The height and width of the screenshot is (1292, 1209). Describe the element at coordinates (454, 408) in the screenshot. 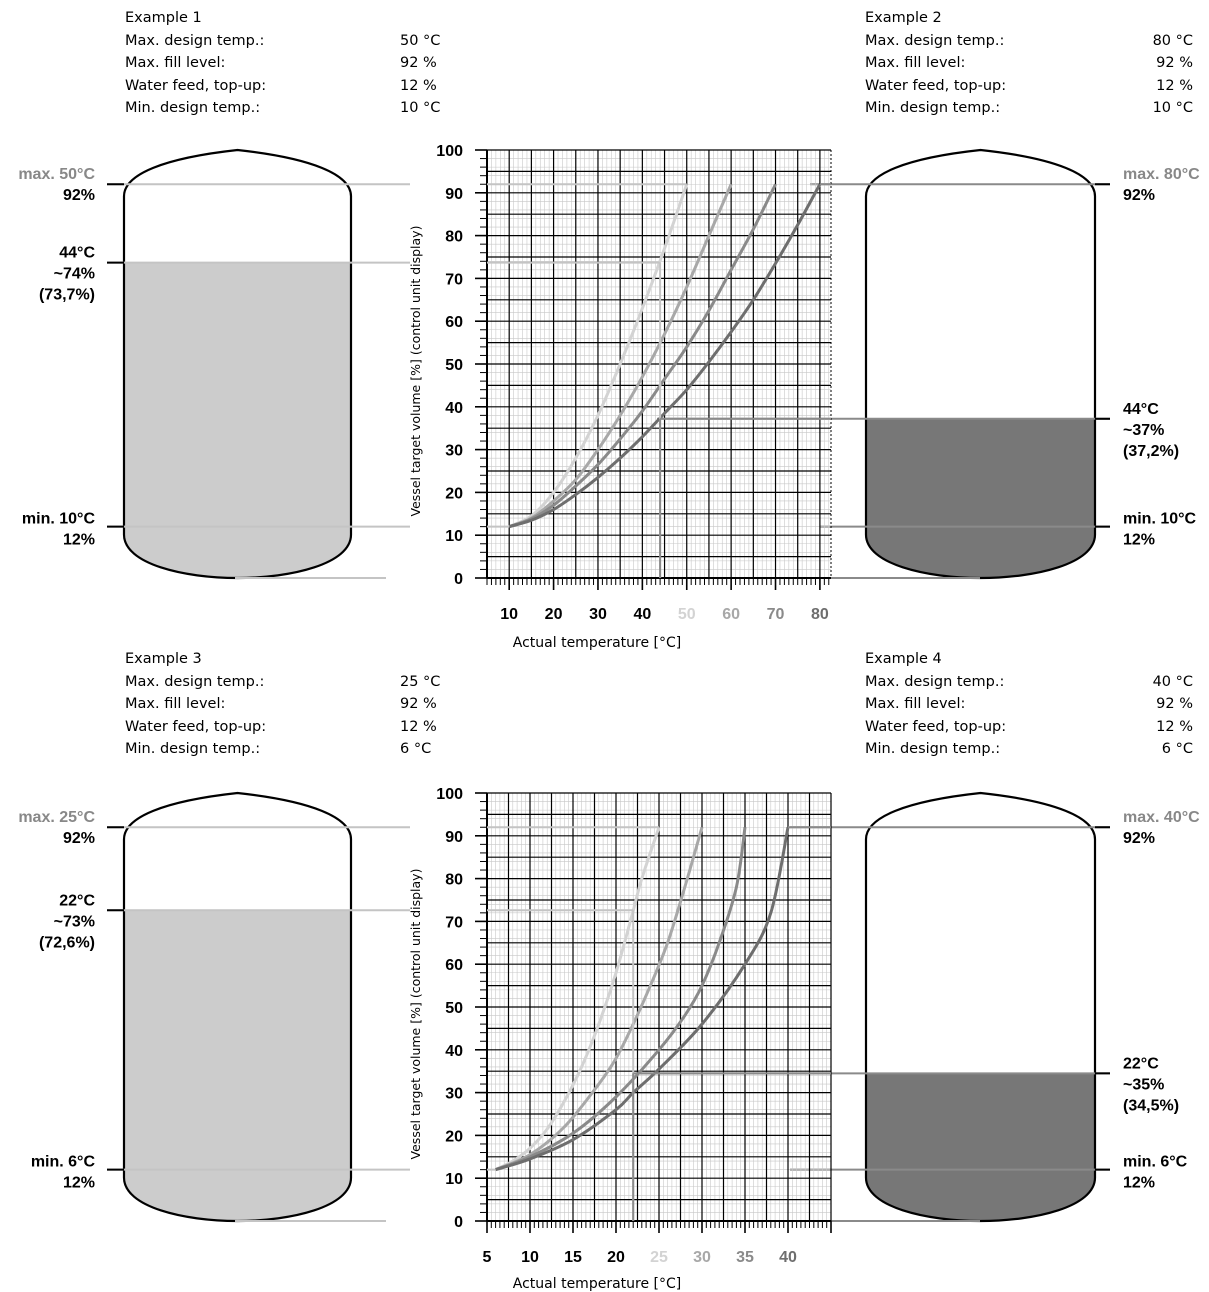

I see `y-tick-label: 40` at that location.